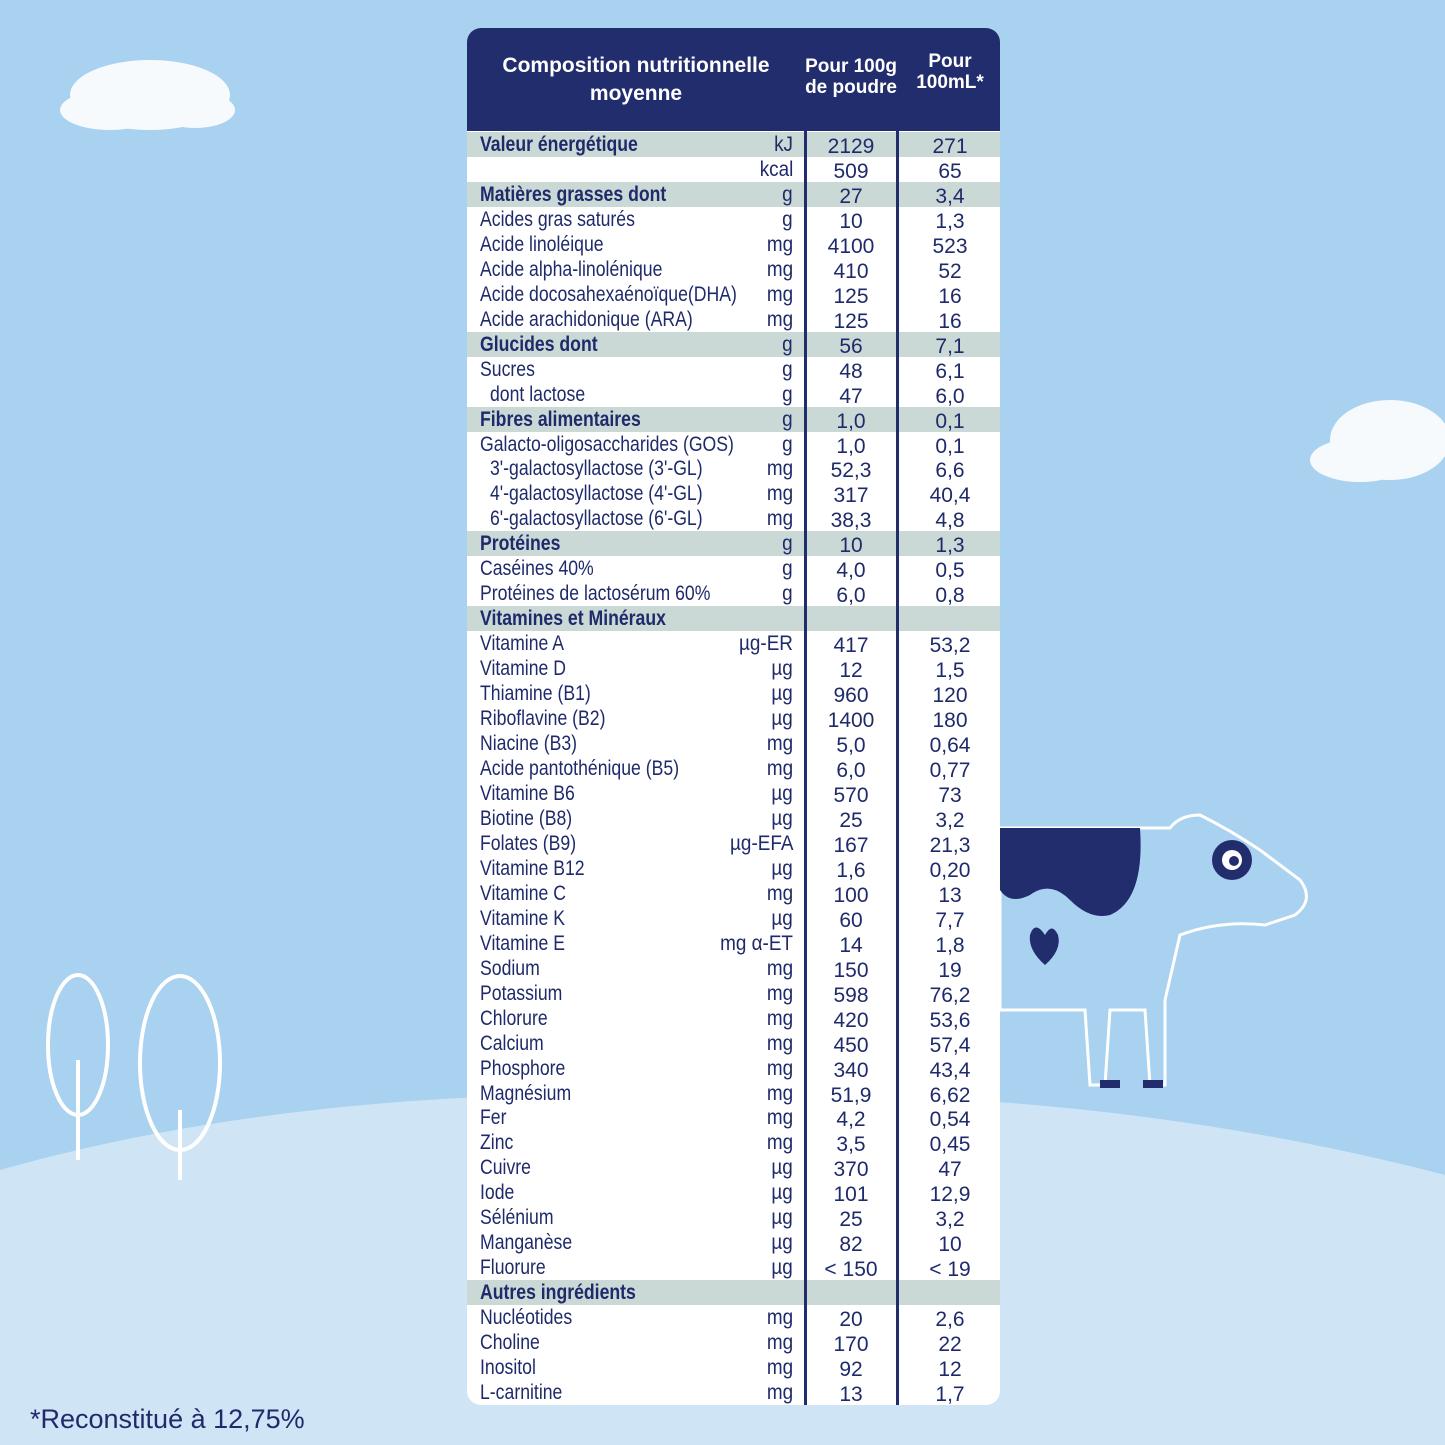 This screenshot has width=1445, height=1445. Describe the element at coordinates (851, 746) in the screenshot. I see `value-100g: 5,0` at that location.